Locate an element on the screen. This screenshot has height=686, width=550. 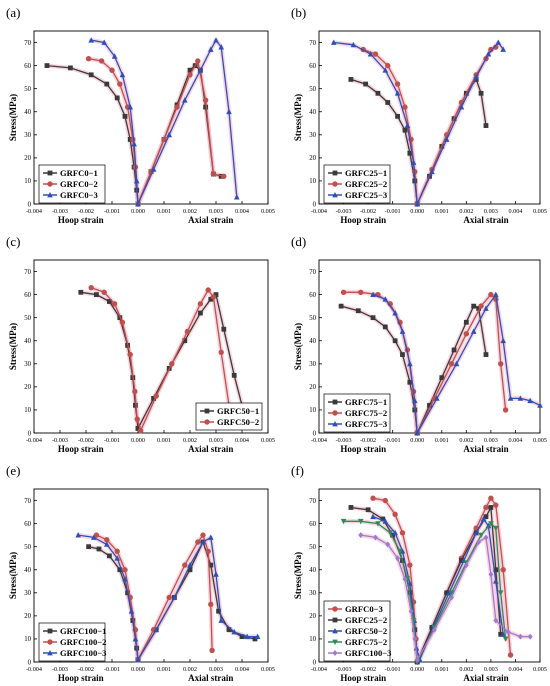
legend-entry: GRFC100−1 is located at coordinates (83, 631).